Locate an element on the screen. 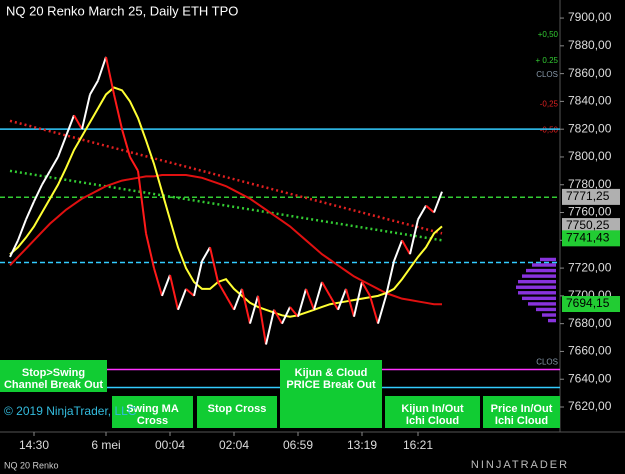 The width and height of the screenshot is (625, 474). button-label: Stop>Swing Channel Break Out is located at coordinates (53, 379).